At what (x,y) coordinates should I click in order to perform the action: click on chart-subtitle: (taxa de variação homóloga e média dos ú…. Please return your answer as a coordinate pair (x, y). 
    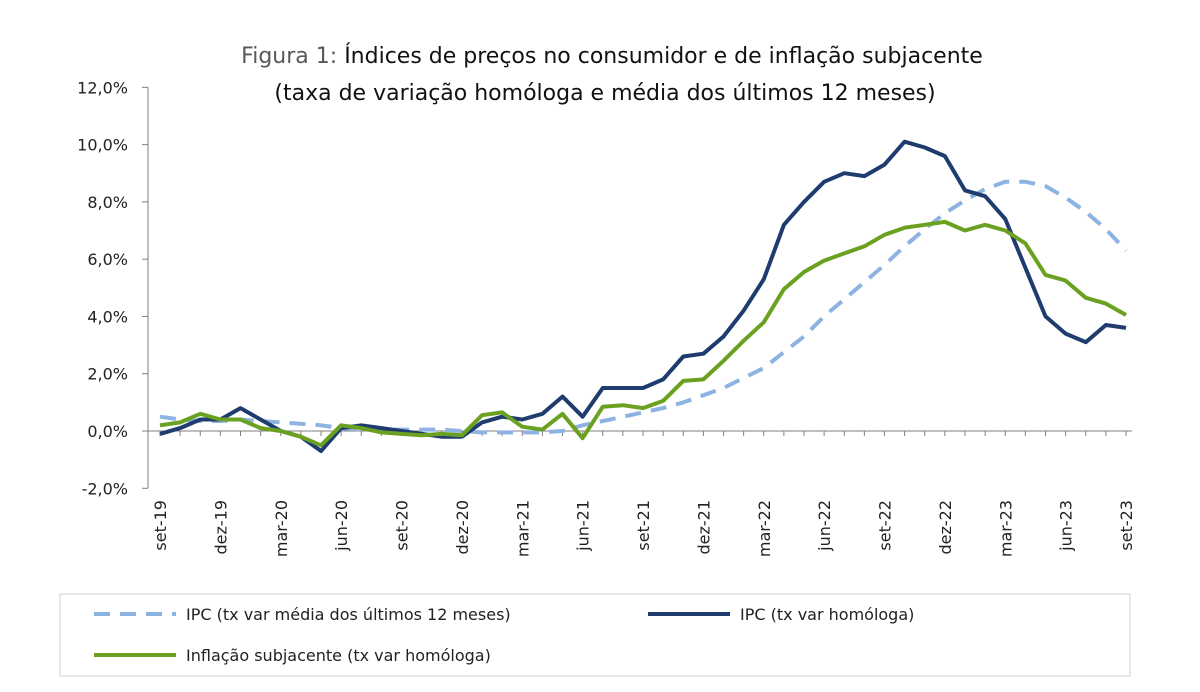
    Looking at the image, I should click on (604, 93).